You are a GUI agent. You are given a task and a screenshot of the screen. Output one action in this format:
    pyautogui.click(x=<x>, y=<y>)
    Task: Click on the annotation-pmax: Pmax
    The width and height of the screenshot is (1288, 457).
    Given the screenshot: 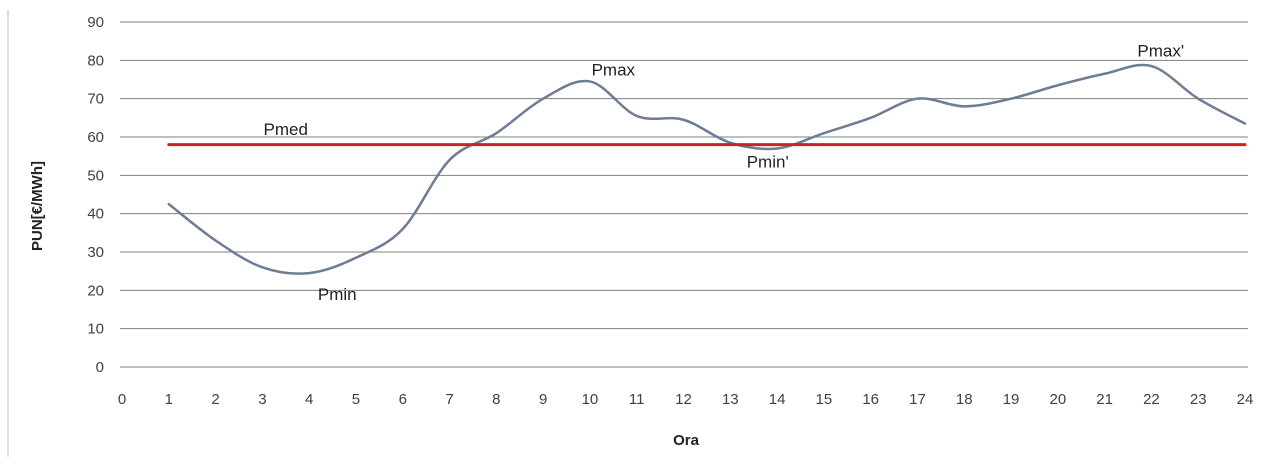 What is the action you would take?
    pyautogui.click(x=614, y=70)
    